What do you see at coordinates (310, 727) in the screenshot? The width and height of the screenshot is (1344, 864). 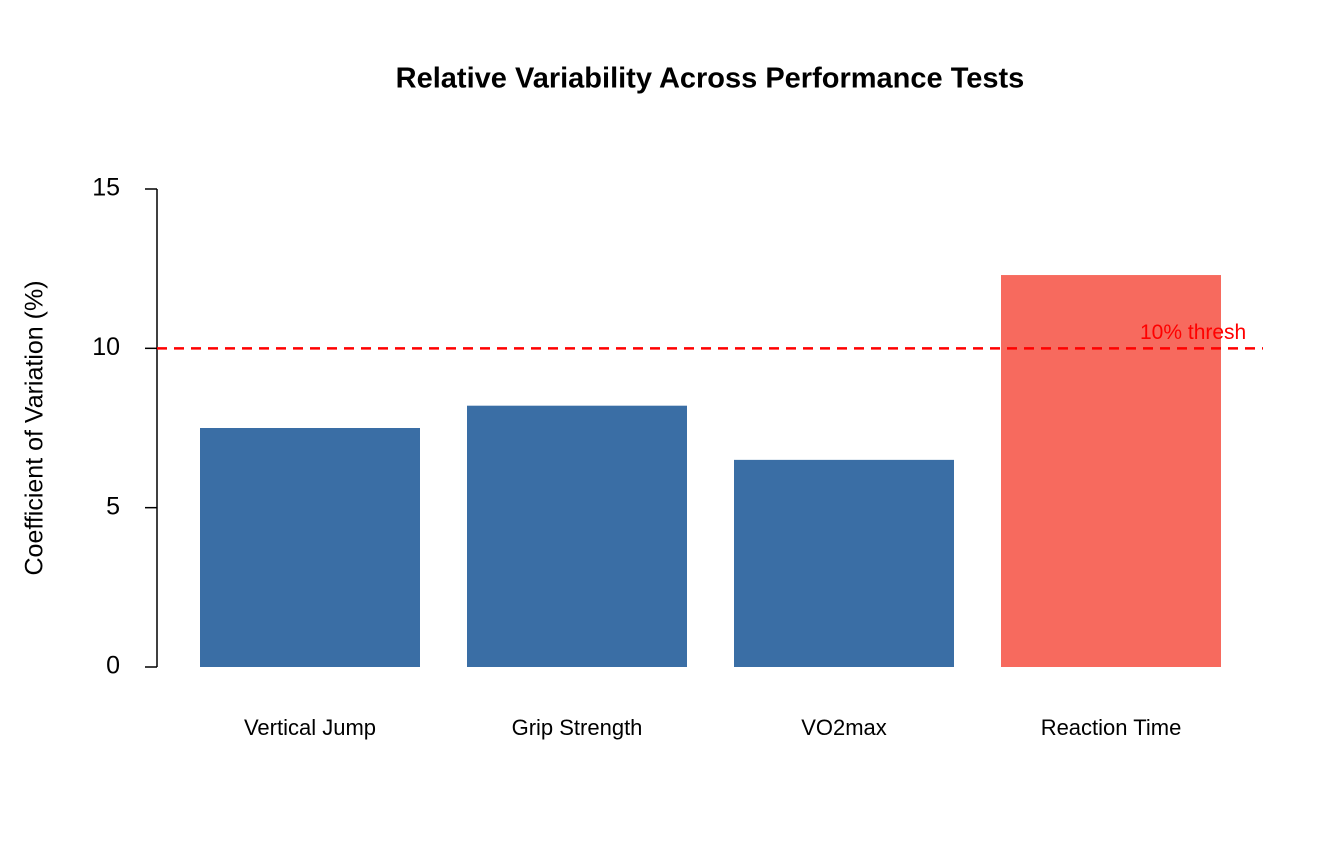 I see `x-tick-label: Vertical Jump` at bounding box center [310, 727].